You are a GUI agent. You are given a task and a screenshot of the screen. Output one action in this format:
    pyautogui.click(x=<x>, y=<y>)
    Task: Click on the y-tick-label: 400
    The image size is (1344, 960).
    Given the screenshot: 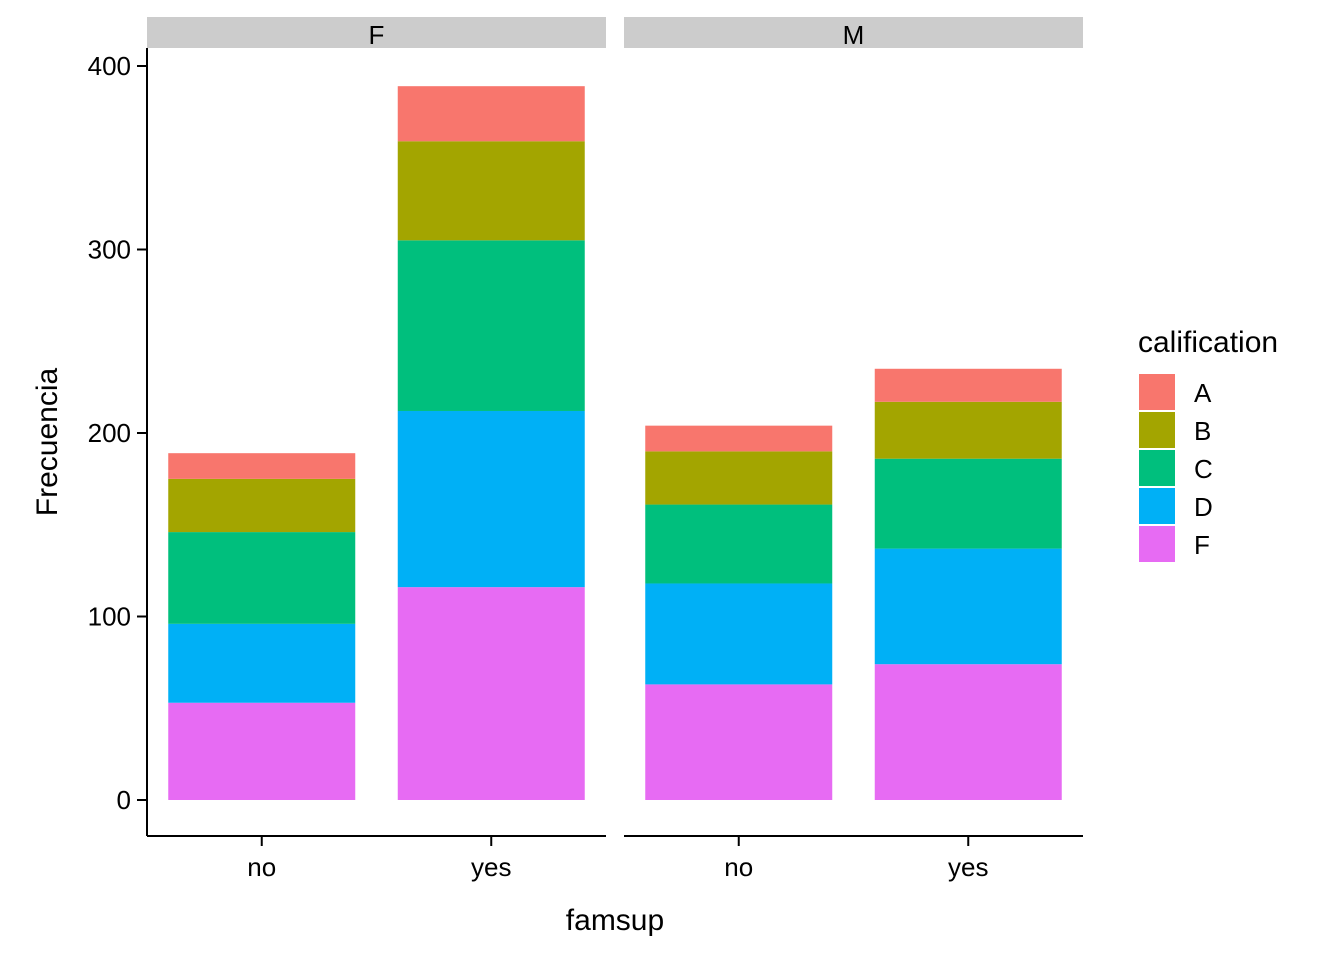 What is the action you would take?
    pyautogui.click(x=109, y=66)
    